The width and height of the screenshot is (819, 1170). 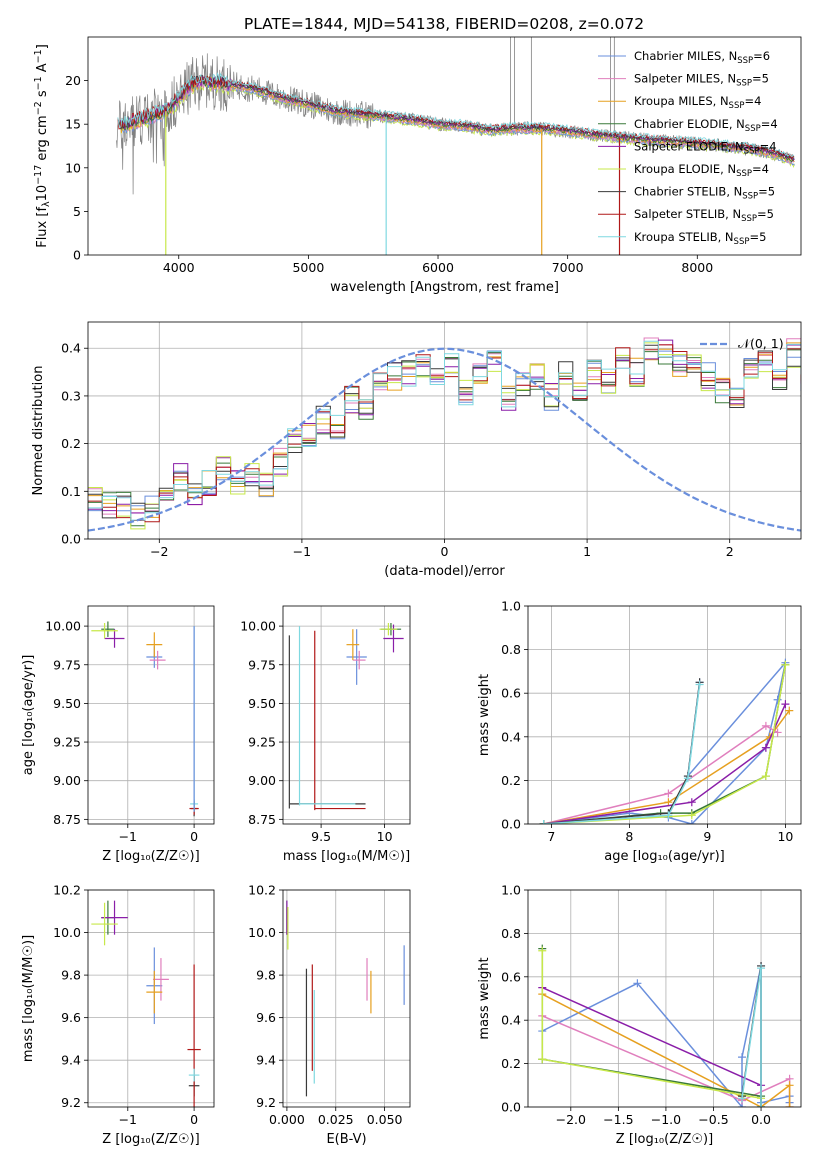 I want to click on legend-label-chabrier-miles: Chabrier MILES, NSSP=6, so click(x=702, y=57).